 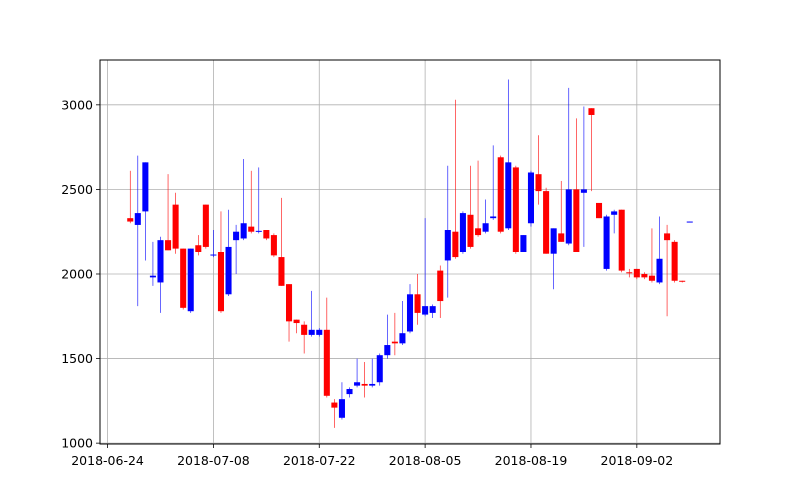 I want to click on x-tick-label: 2018-09-02, so click(x=637, y=460).